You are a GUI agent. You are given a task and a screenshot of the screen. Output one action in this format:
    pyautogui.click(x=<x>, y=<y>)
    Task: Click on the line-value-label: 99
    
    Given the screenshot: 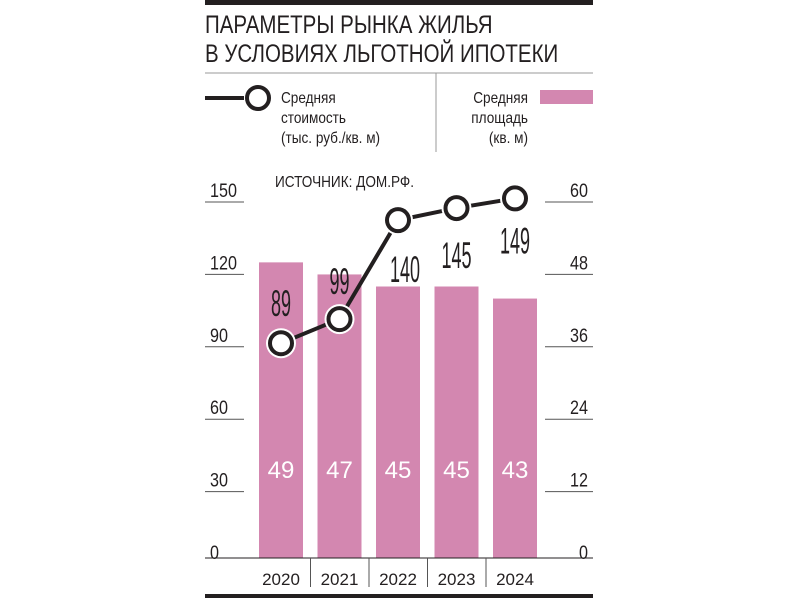 What is the action you would take?
    pyautogui.click(x=339, y=282)
    